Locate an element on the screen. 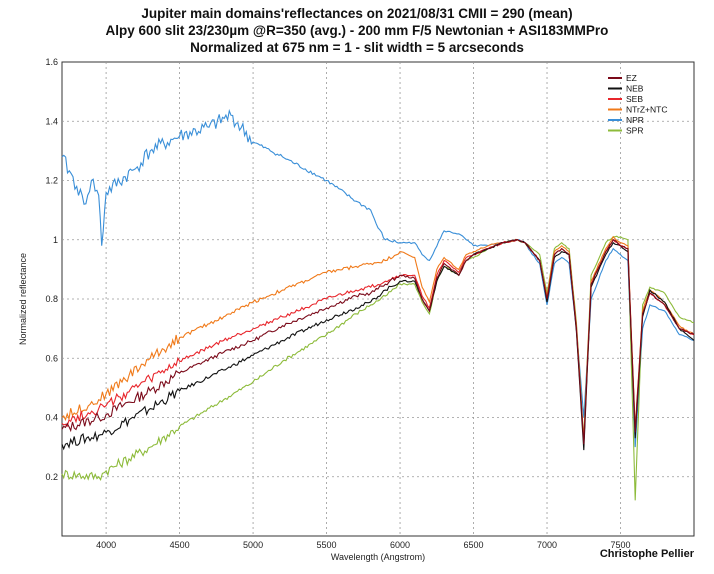 This screenshot has width=714, height=574. y-tick-label: 0.2 is located at coordinates (51, 477).